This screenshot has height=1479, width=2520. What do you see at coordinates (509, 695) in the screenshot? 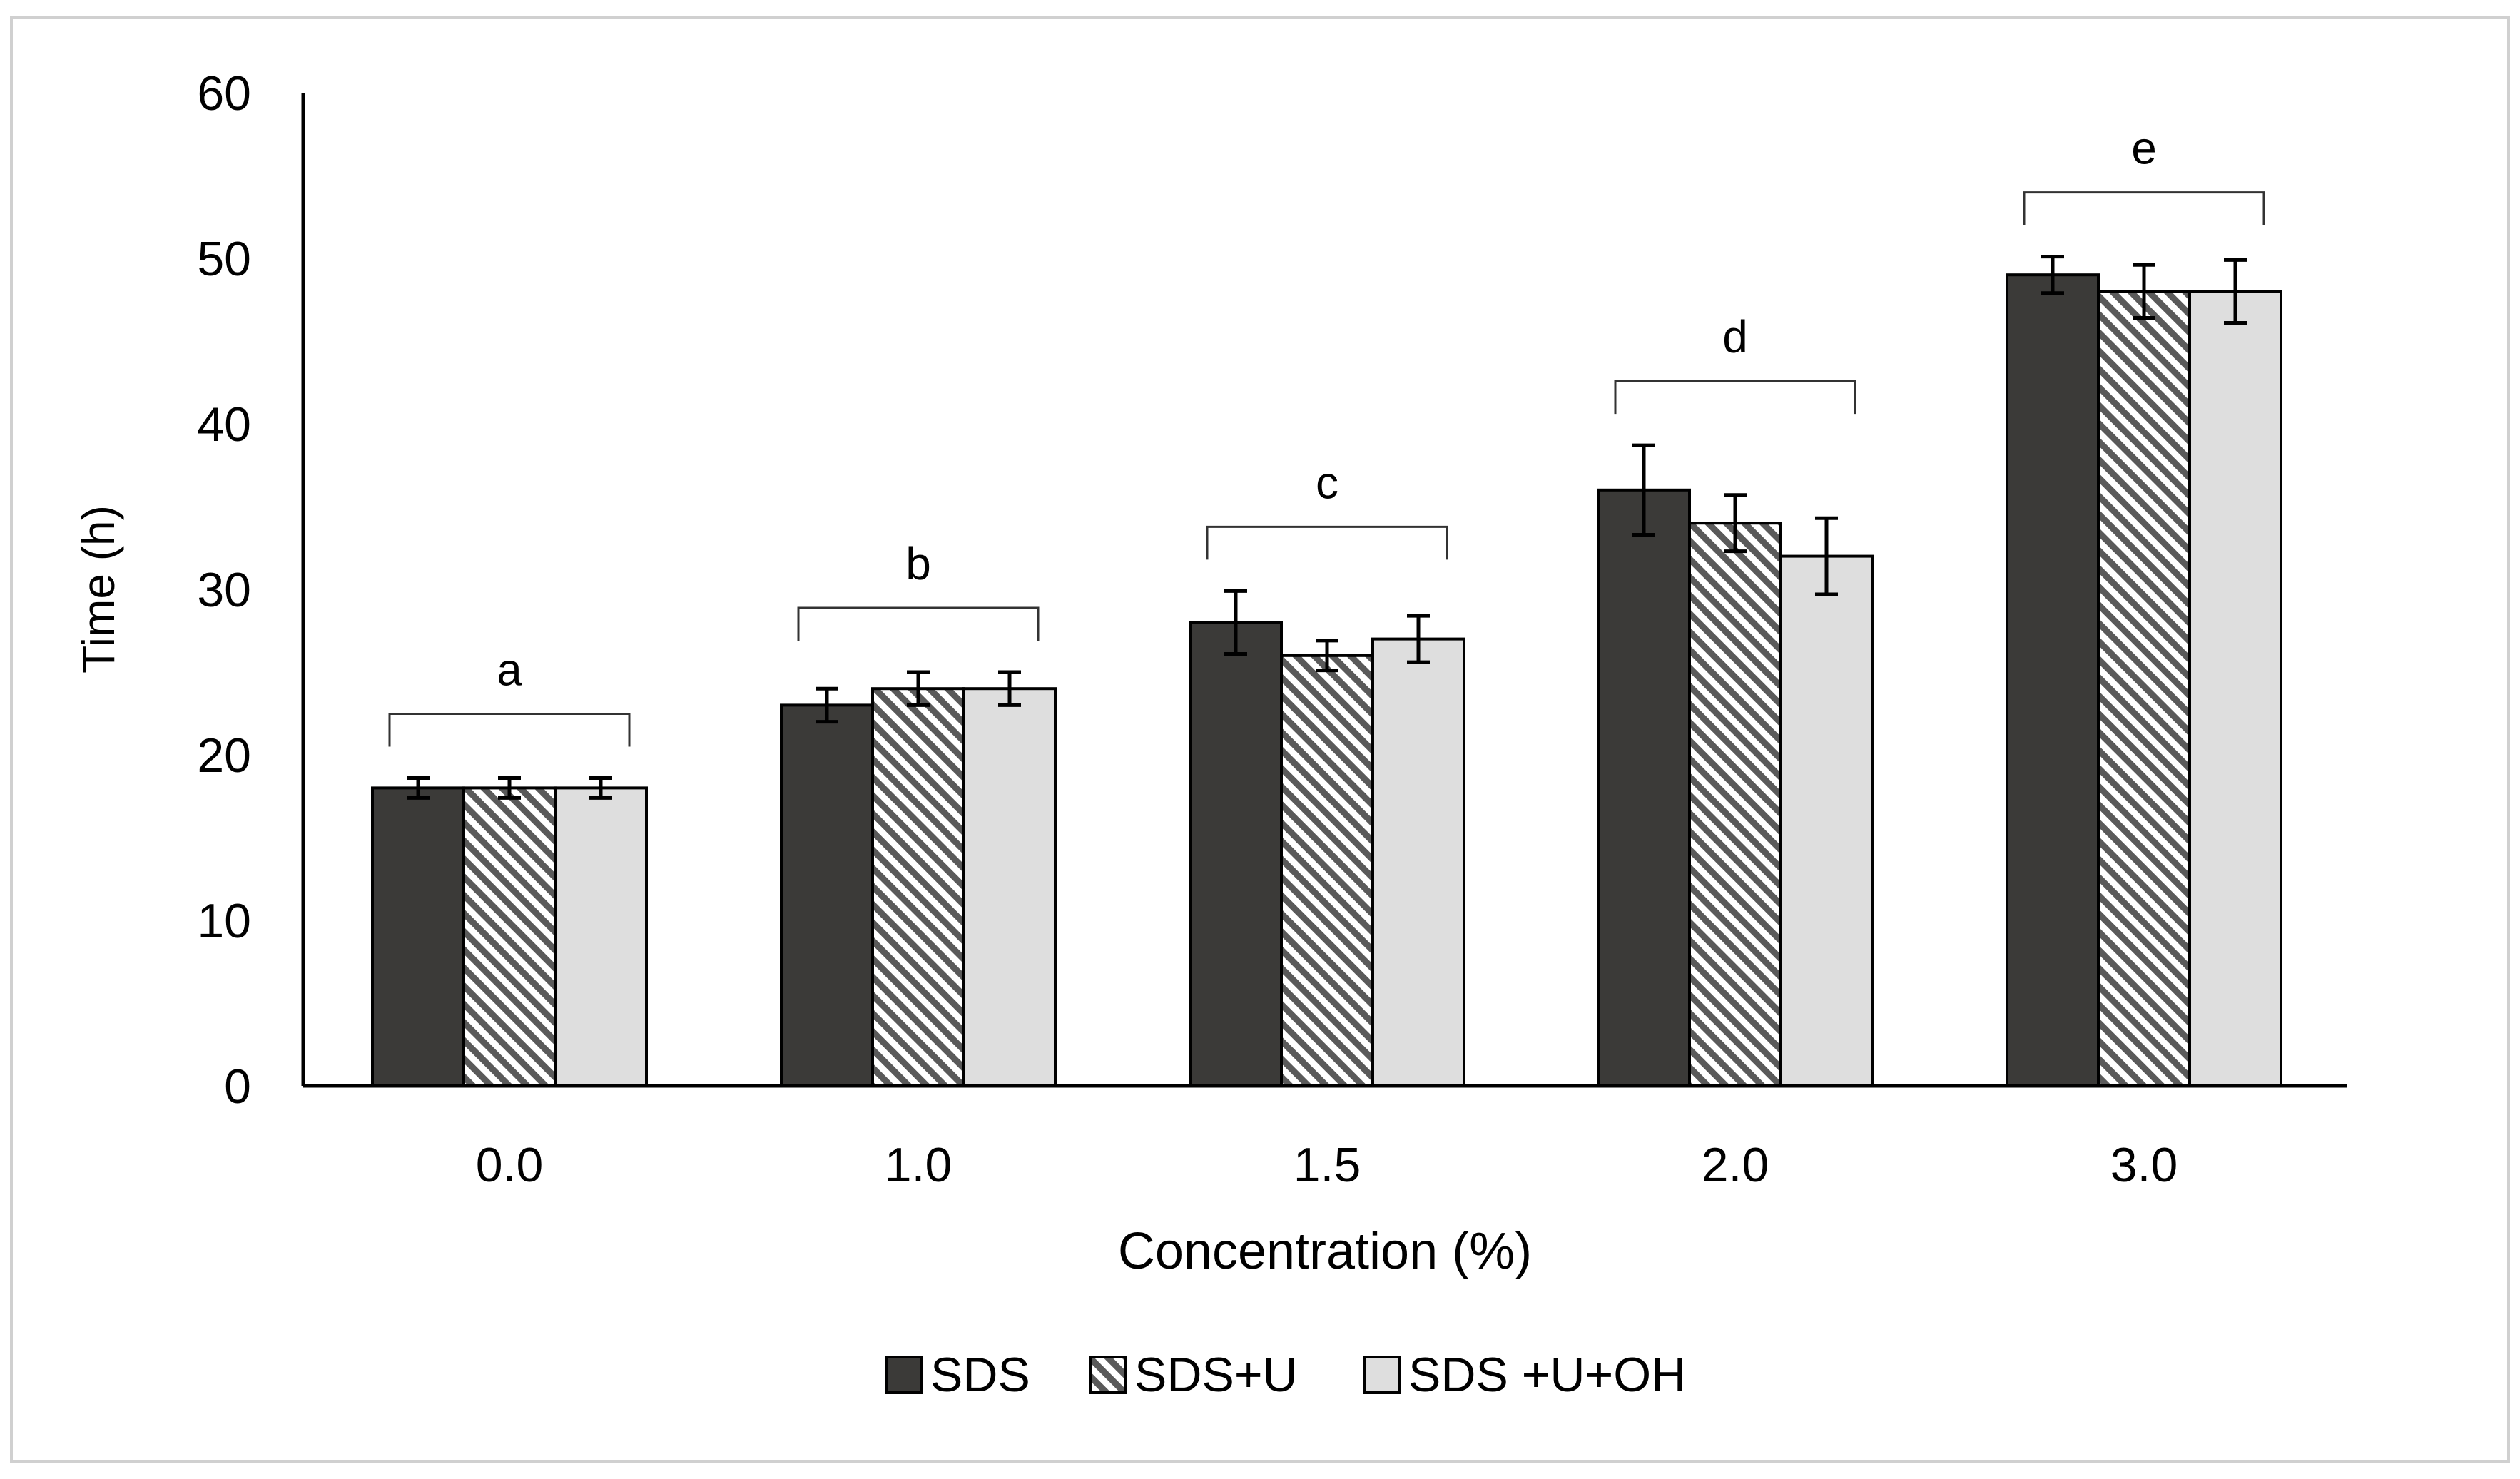
I see `bracket-a: a` at bounding box center [509, 695].